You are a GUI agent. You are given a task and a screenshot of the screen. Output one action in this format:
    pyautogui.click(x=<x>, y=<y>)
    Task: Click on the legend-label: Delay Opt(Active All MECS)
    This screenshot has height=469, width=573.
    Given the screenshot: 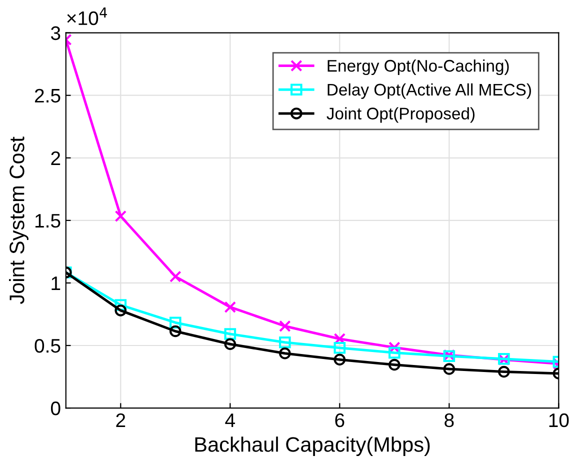 What is the action you would take?
    pyautogui.click(x=429, y=91)
    